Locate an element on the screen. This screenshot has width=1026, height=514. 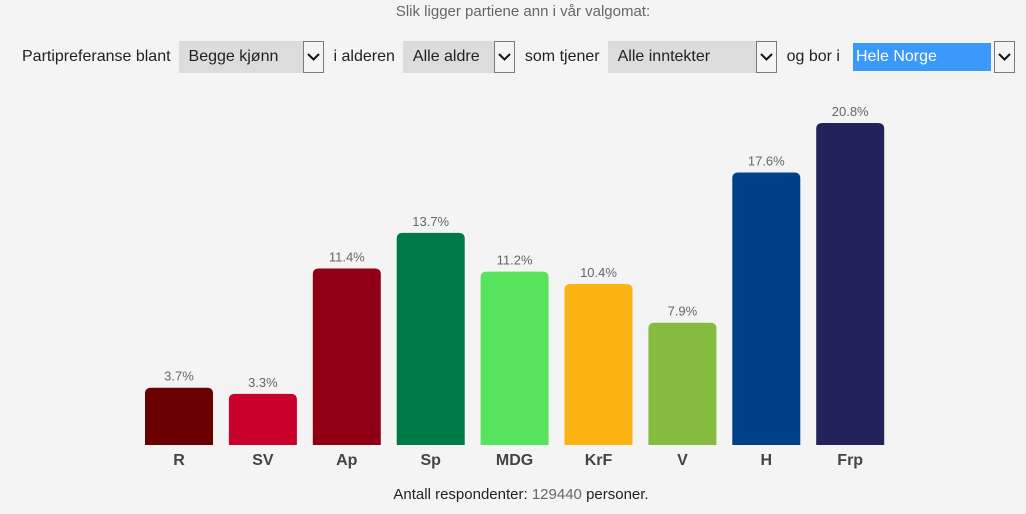
value-label: 20.8% is located at coordinates (850, 111).